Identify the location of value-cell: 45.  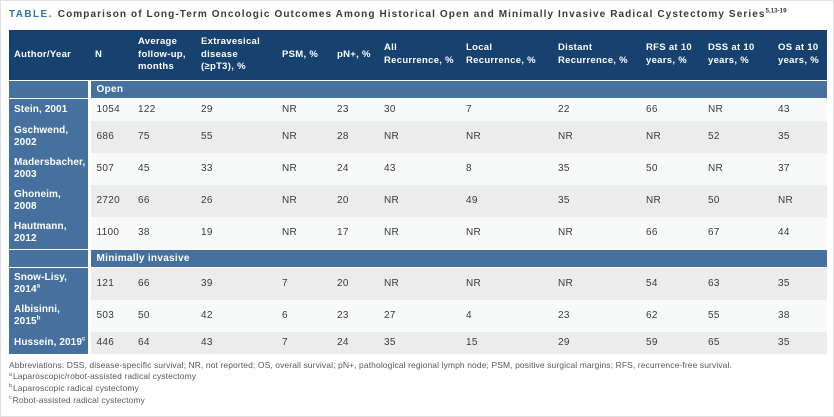
(163, 168).